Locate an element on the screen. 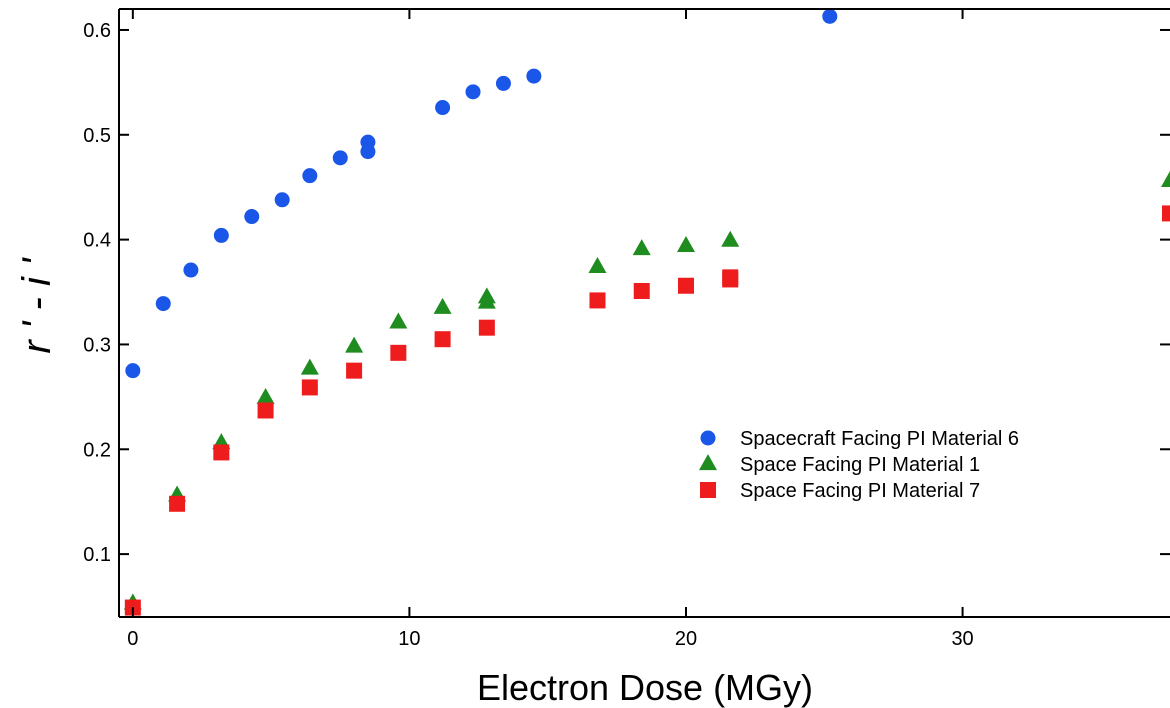  x-tick-label: 30 is located at coordinates (962, 639).